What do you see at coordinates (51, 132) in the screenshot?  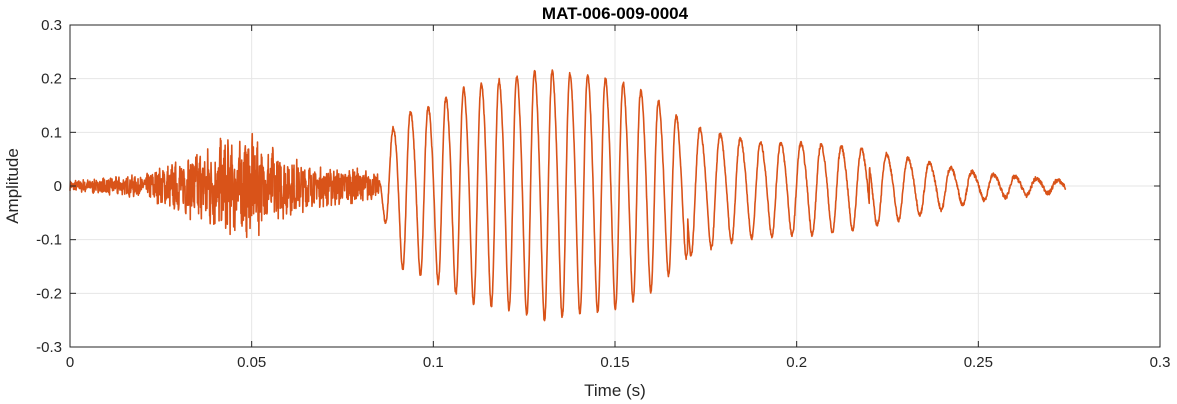 I see `y-tick-label: 0.1` at bounding box center [51, 132].